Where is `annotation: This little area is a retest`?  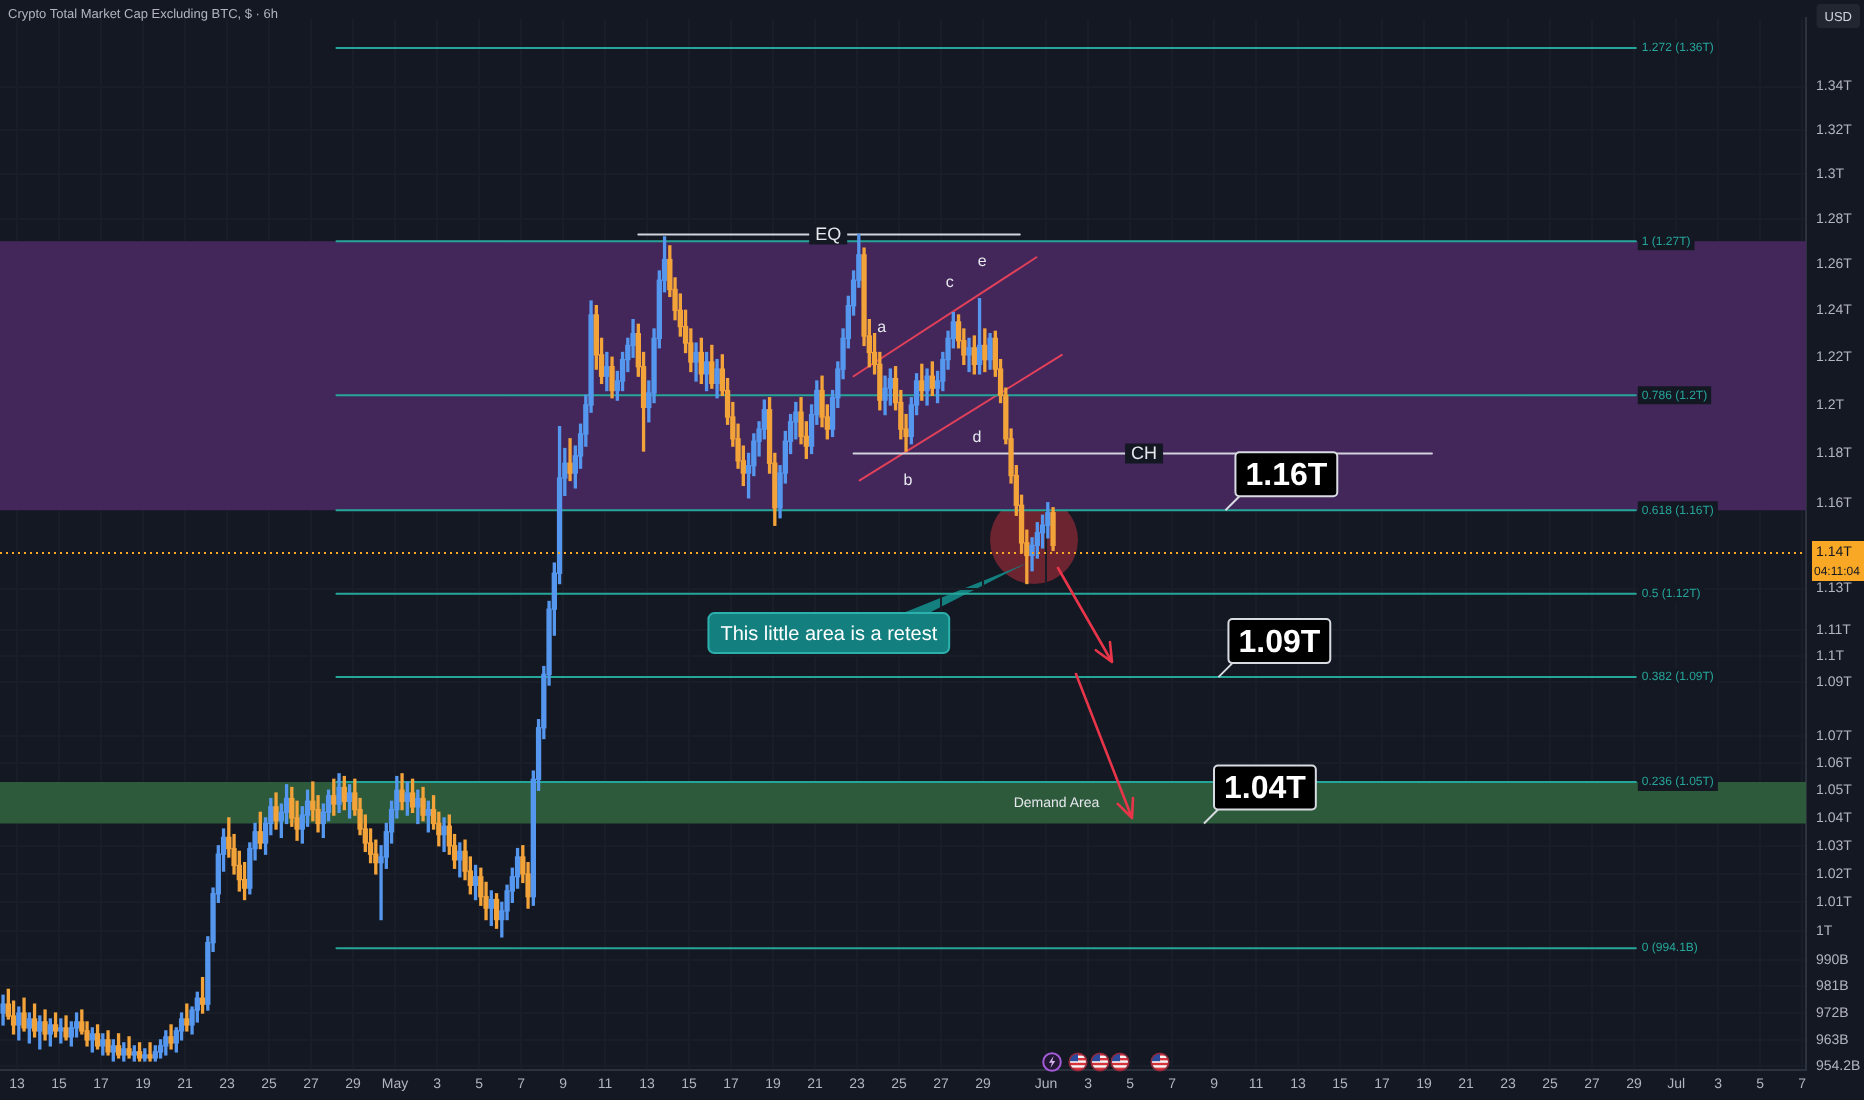 annotation: This little area is a retest is located at coordinates (829, 634).